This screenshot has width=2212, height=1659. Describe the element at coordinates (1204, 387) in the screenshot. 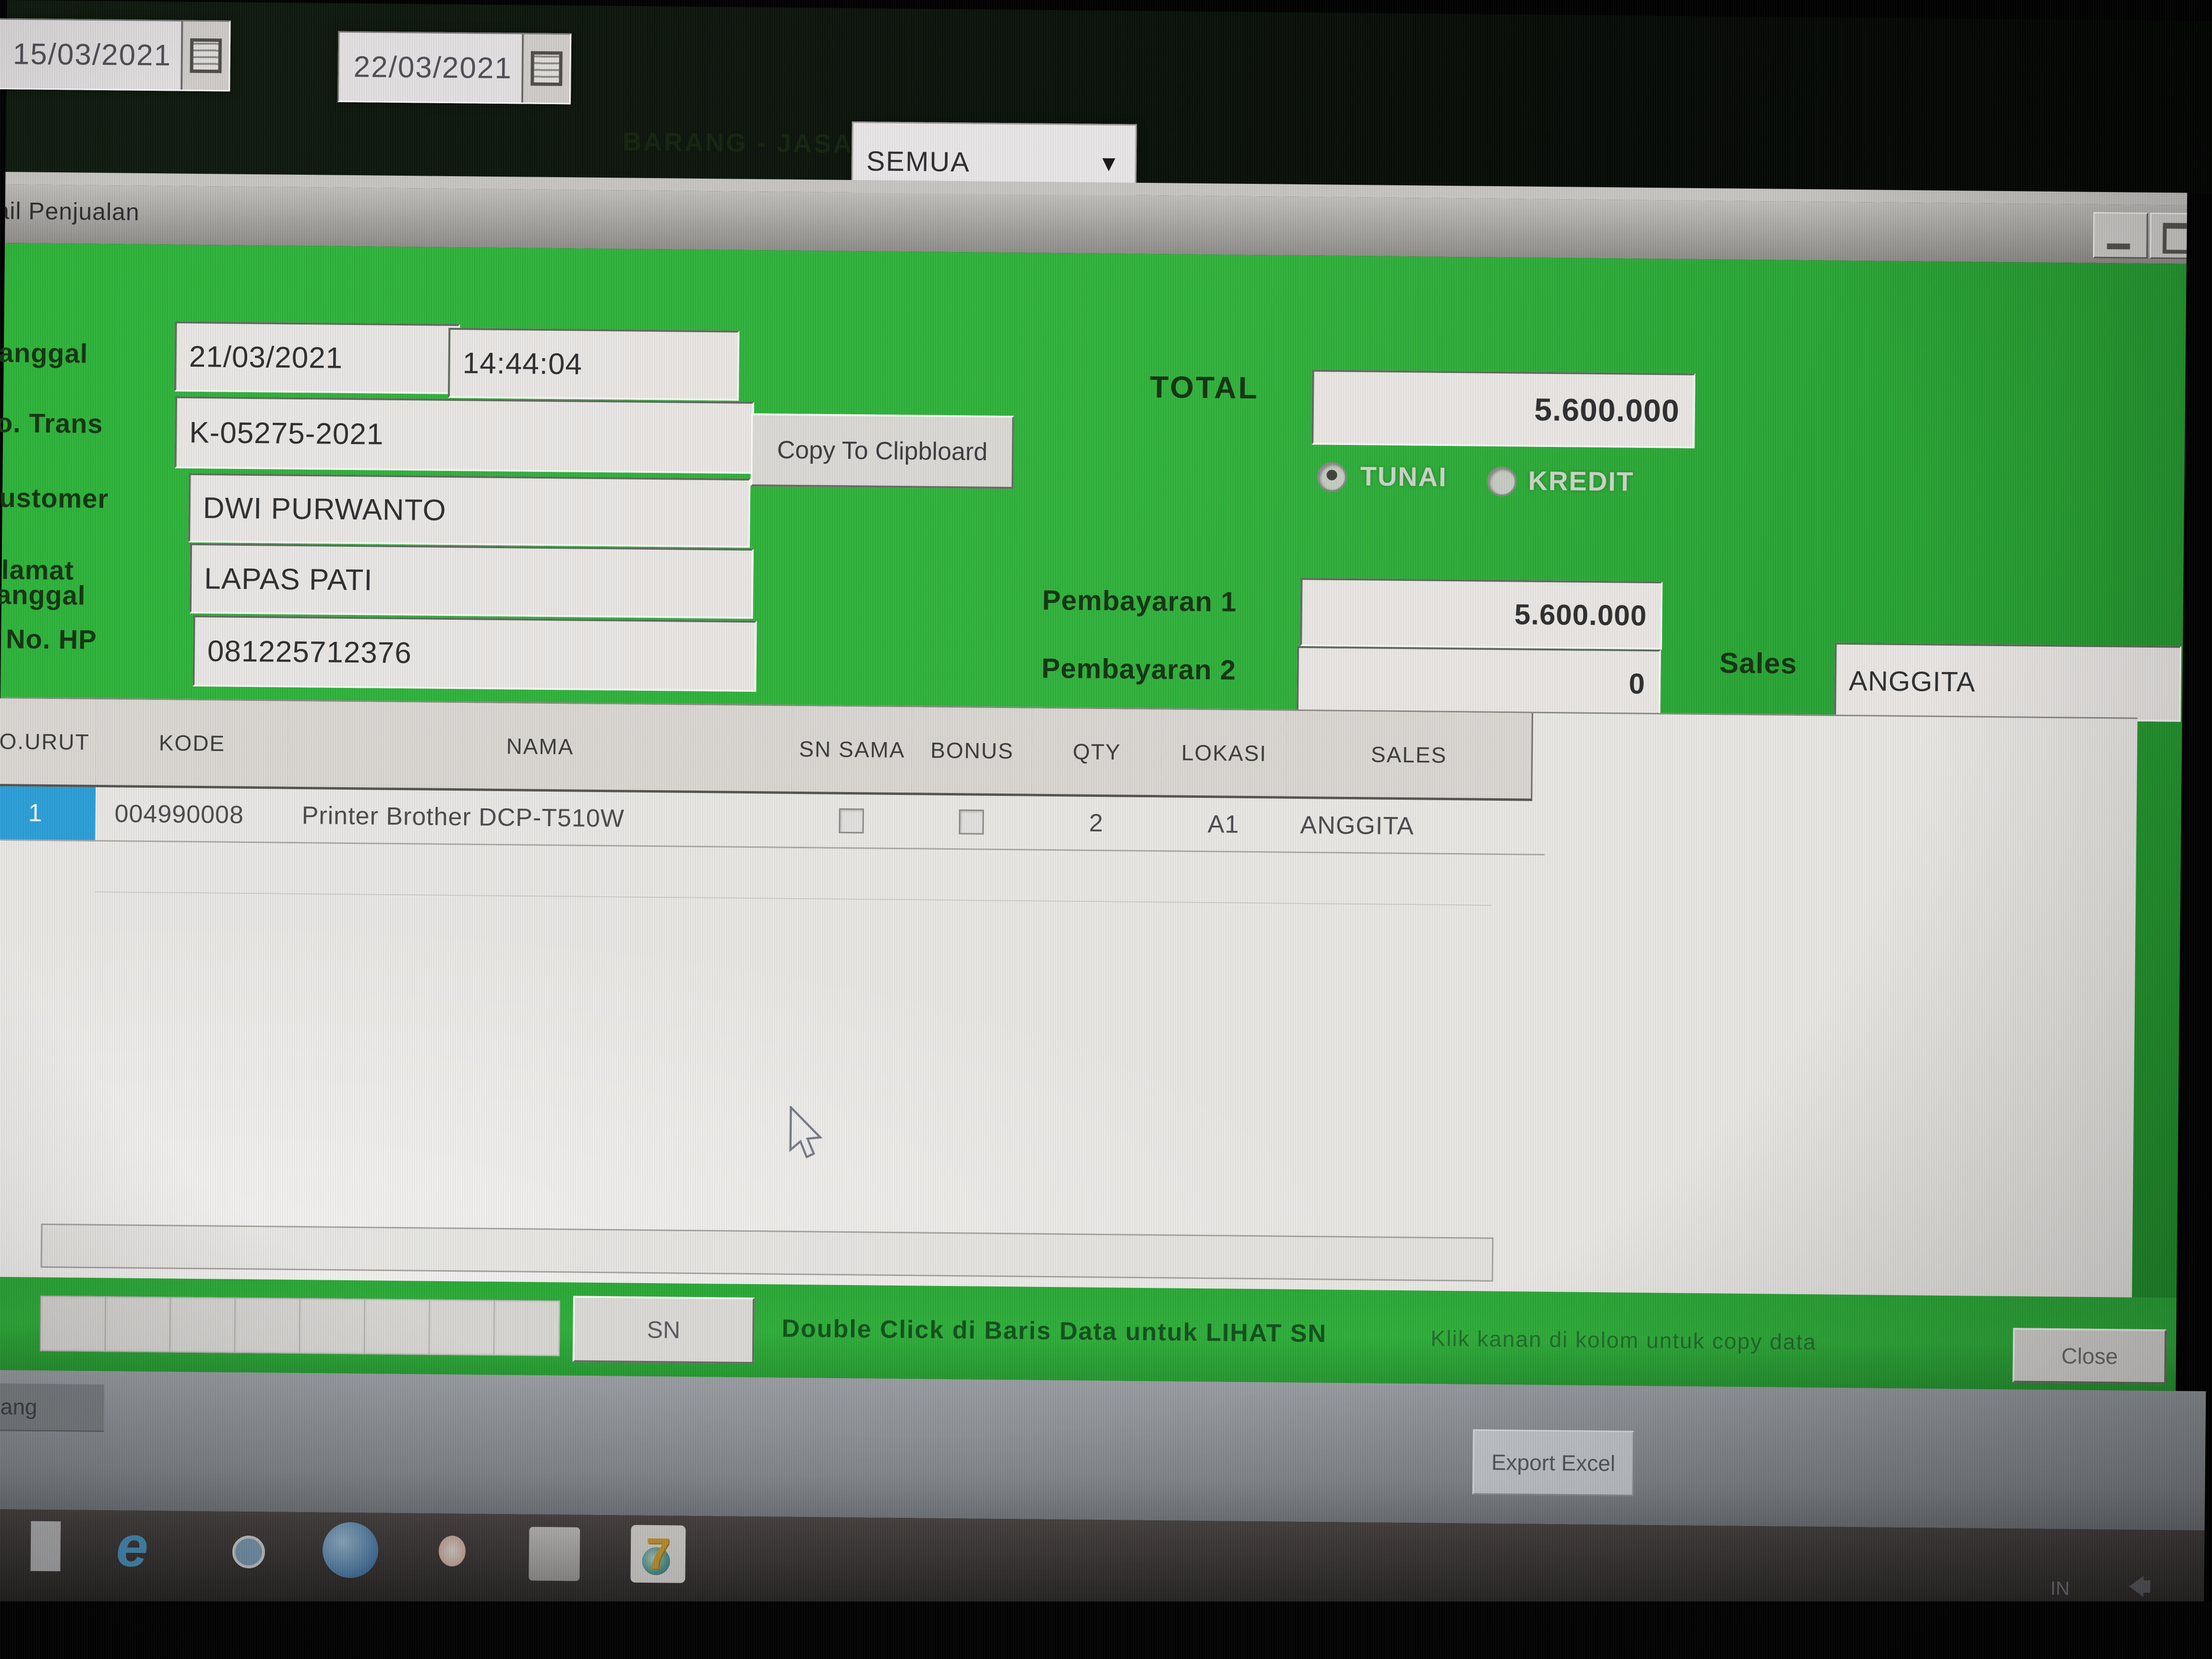

I see `total-label: TOTAL` at that location.